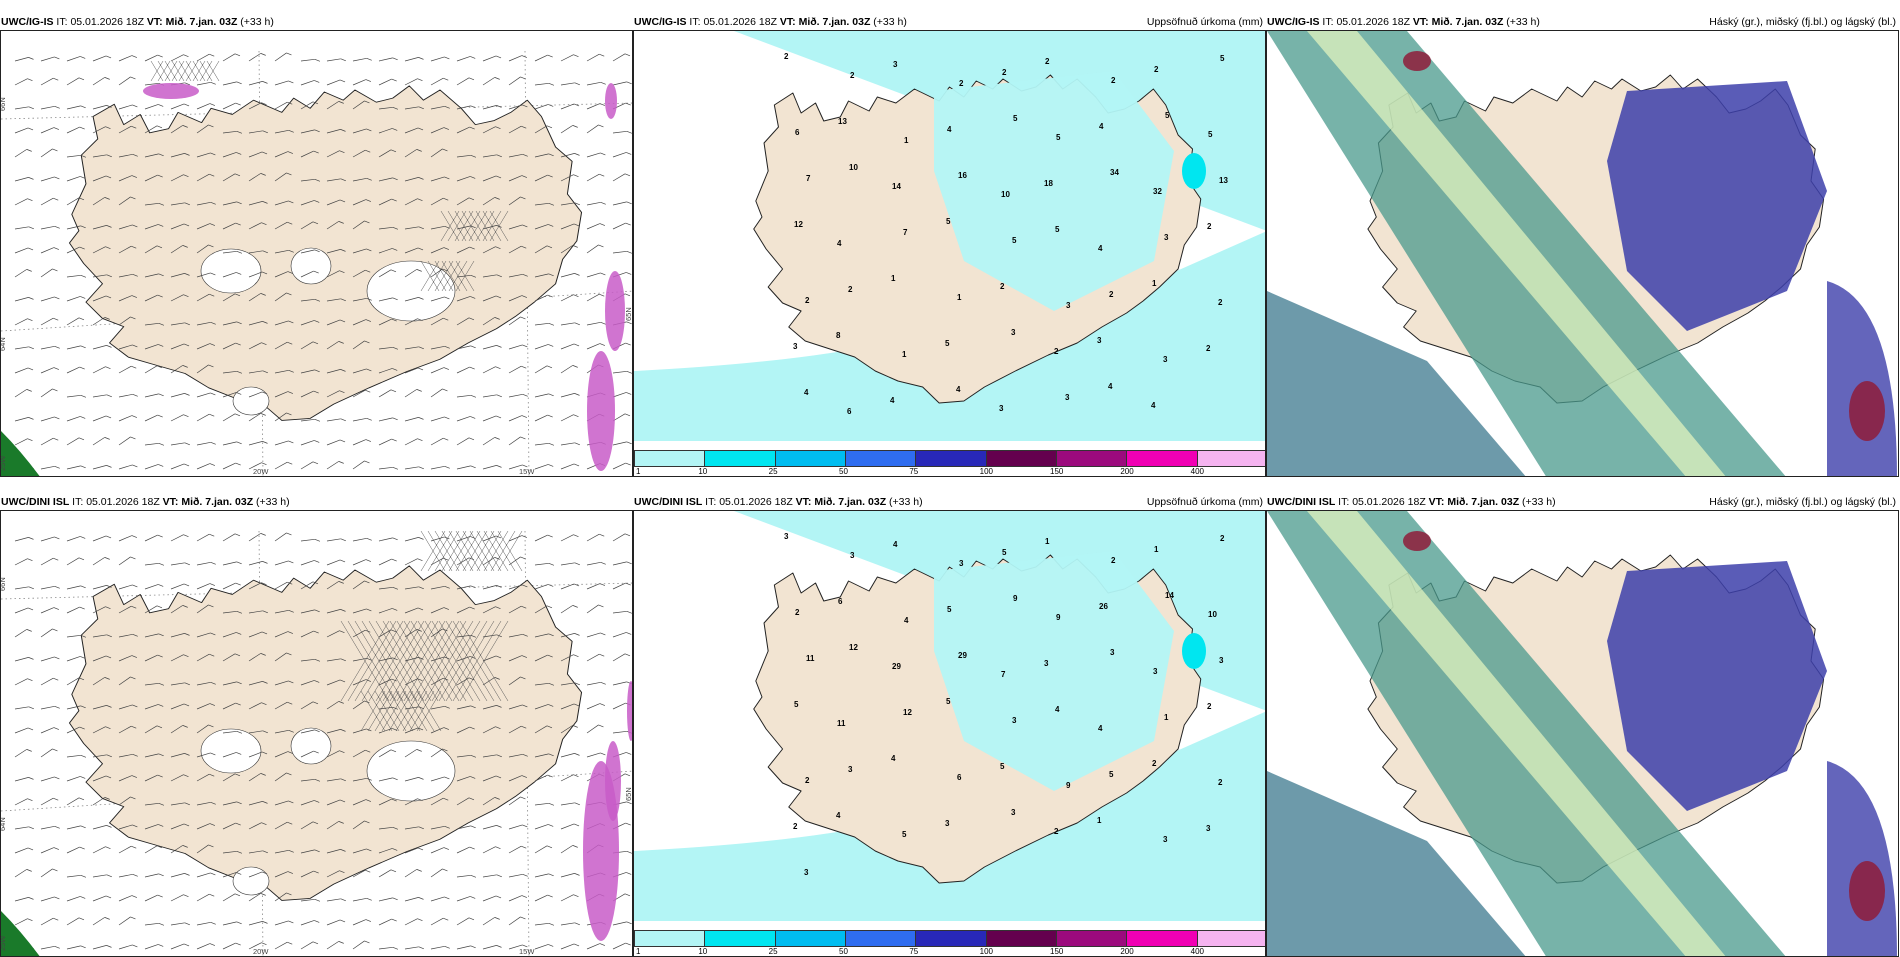 The height and width of the screenshot is (957, 1900). Describe the element at coordinates (660, 22) in the screenshot. I see `model-name: UWC/IG-IS` at that location.